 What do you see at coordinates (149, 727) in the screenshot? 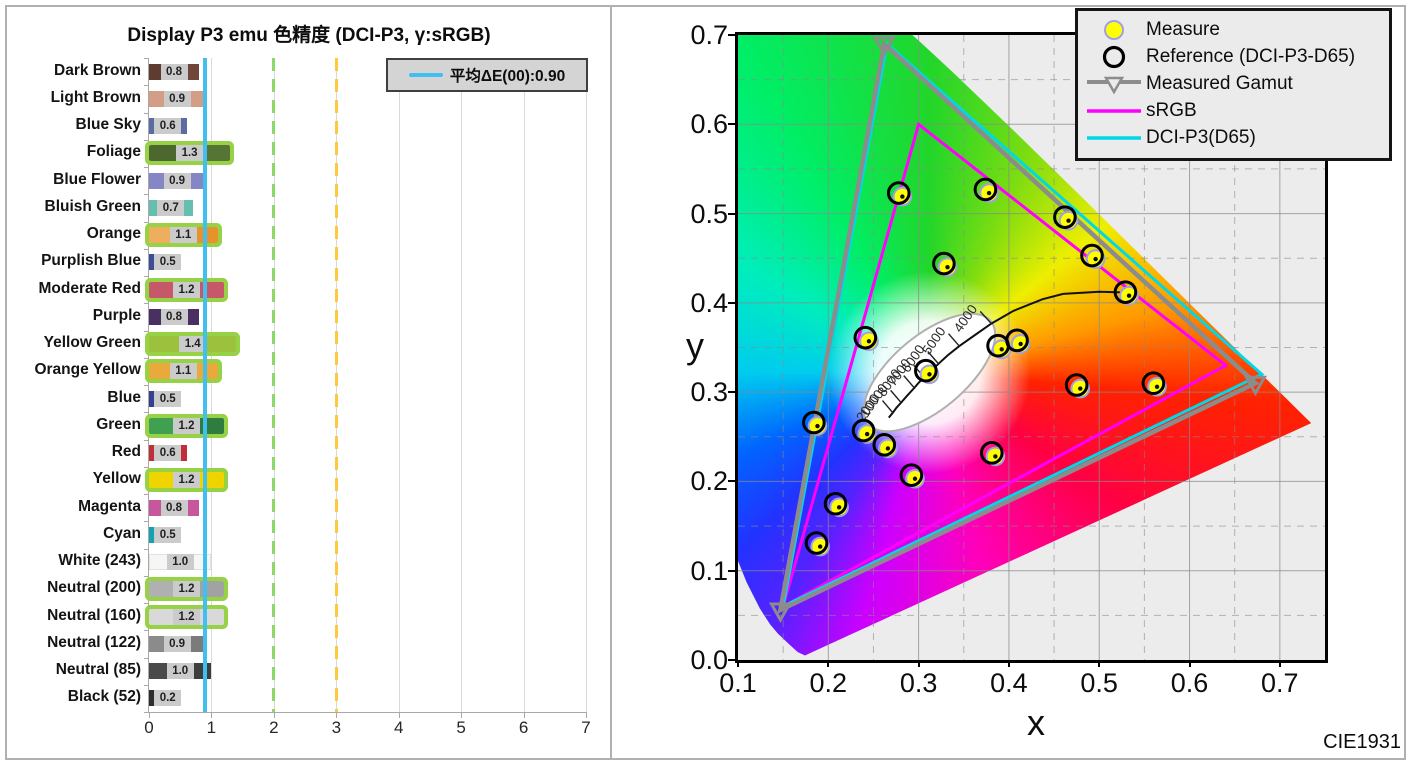
I see `x-tick-label: 0` at bounding box center [149, 727].